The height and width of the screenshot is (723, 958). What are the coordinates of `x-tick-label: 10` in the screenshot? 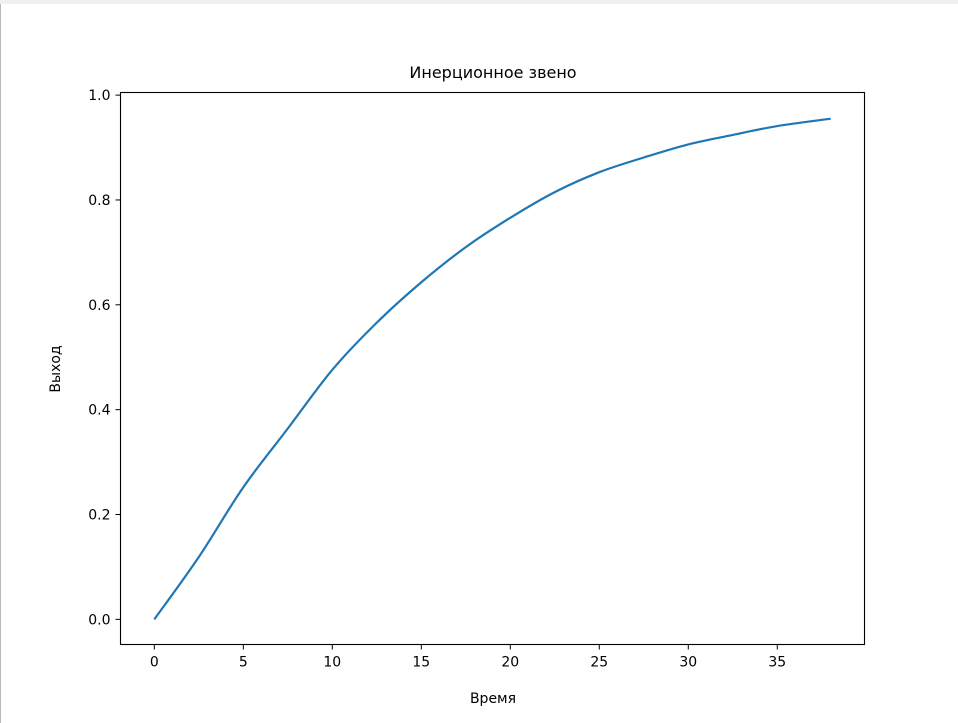 It's located at (332, 663).